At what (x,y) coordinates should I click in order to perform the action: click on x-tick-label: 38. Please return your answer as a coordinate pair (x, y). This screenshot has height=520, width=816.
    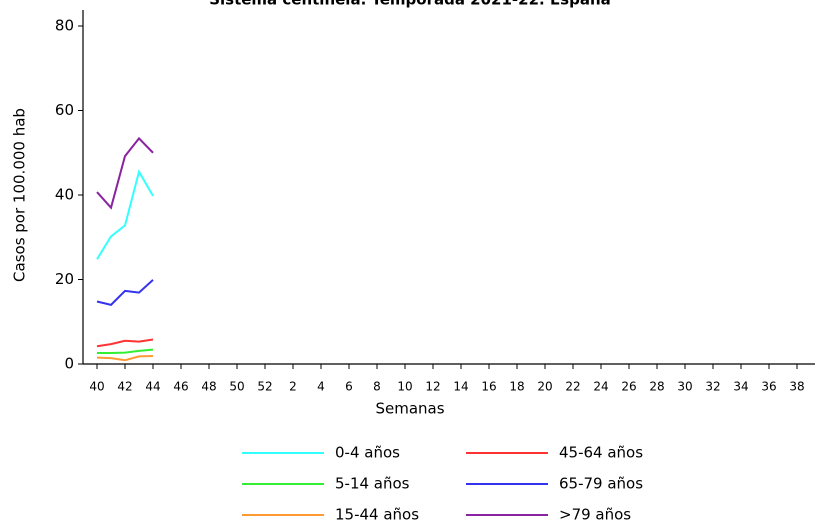
    Looking at the image, I should click on (796, 387).